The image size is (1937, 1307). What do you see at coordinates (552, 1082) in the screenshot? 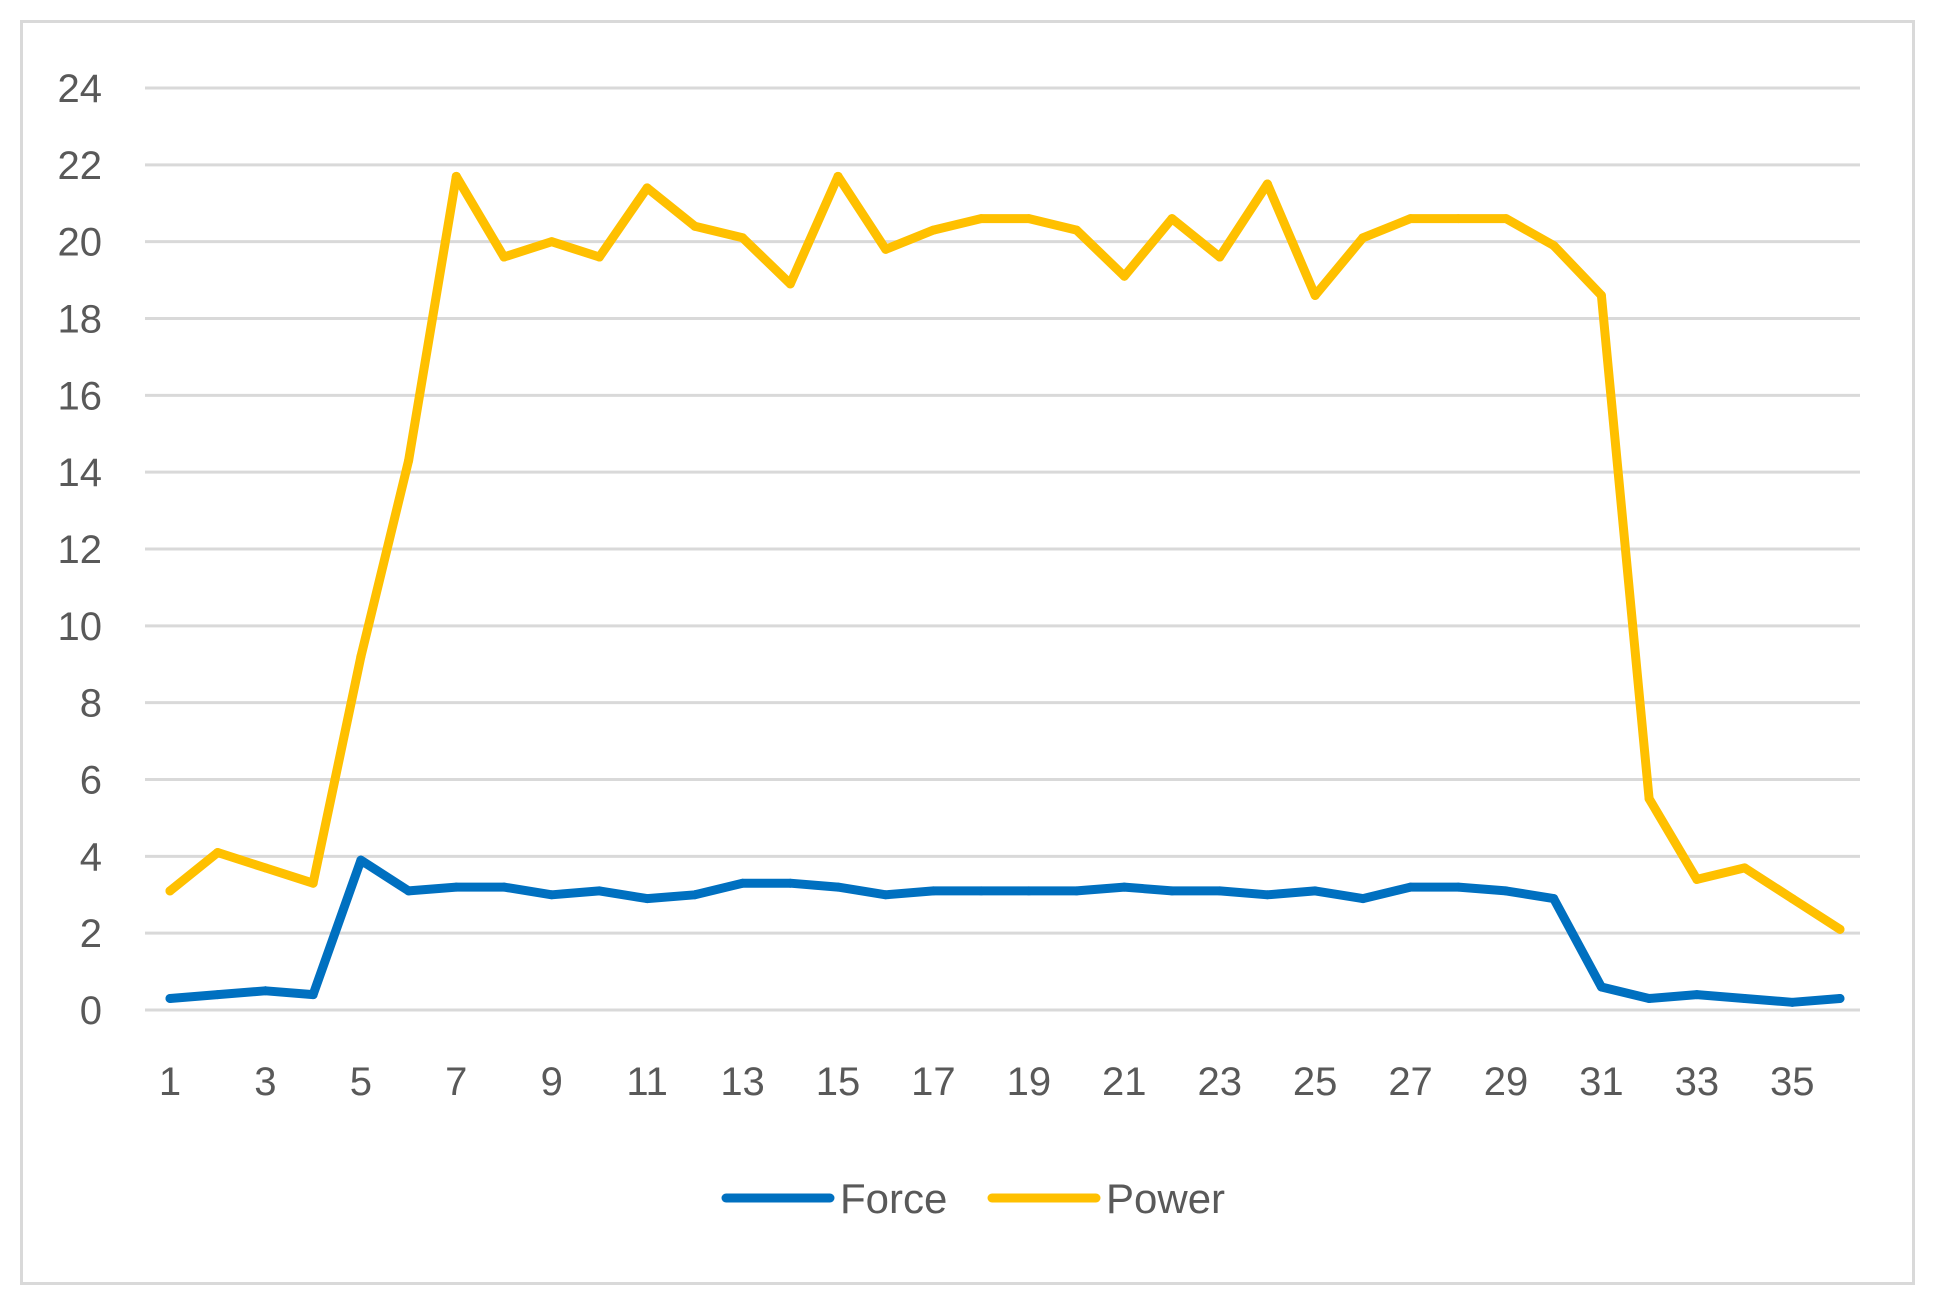
I see `x-tick-label: 9` at bounding box center [552, 1082].